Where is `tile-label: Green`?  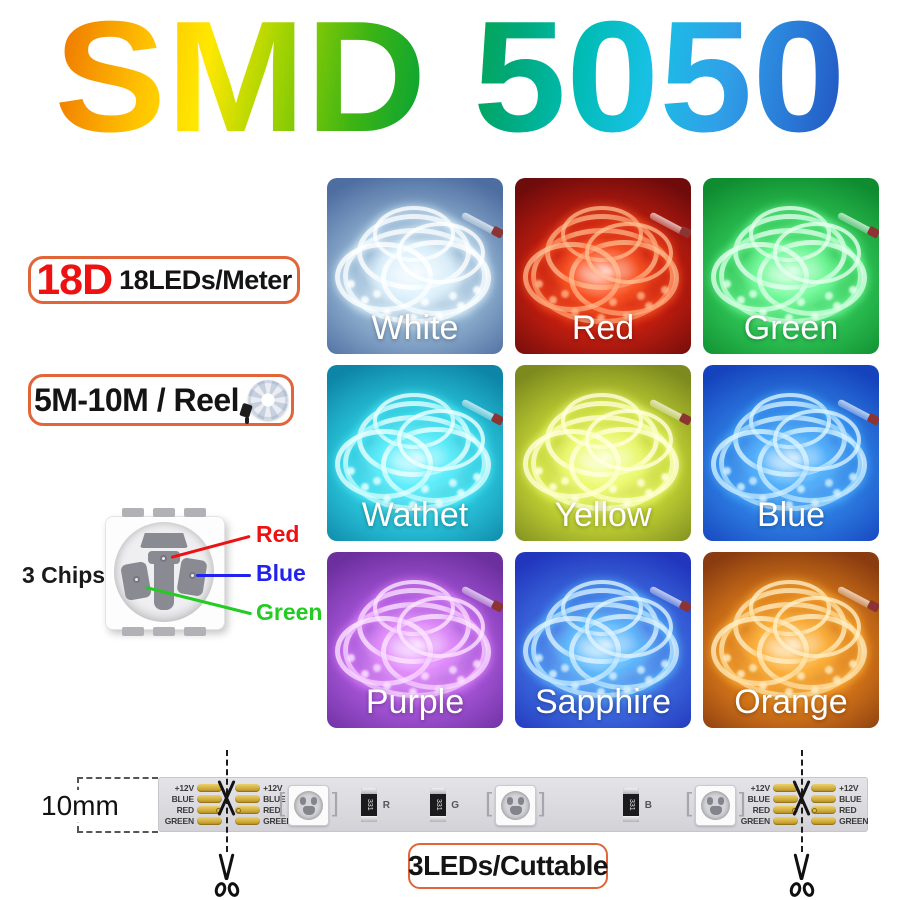 tile-label: Green is located at coordinates (791, 328).